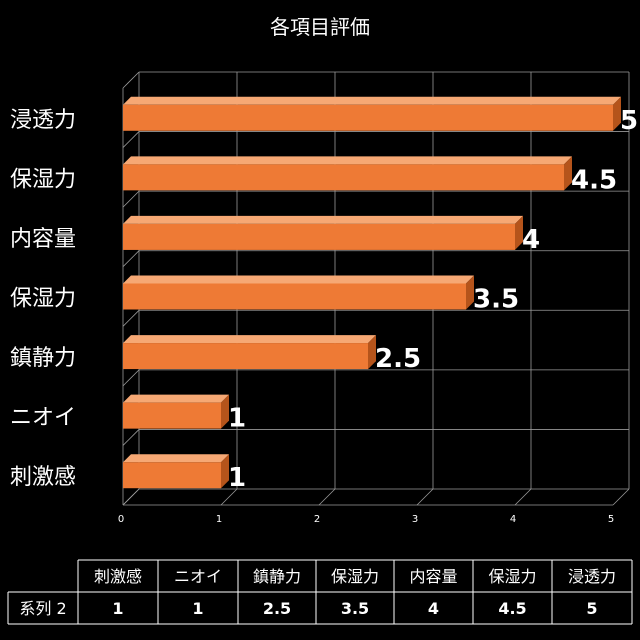 The width and height of the screenshot is (640, 640). I want to click on chart-title: 各項目評価, so click(320, 27).